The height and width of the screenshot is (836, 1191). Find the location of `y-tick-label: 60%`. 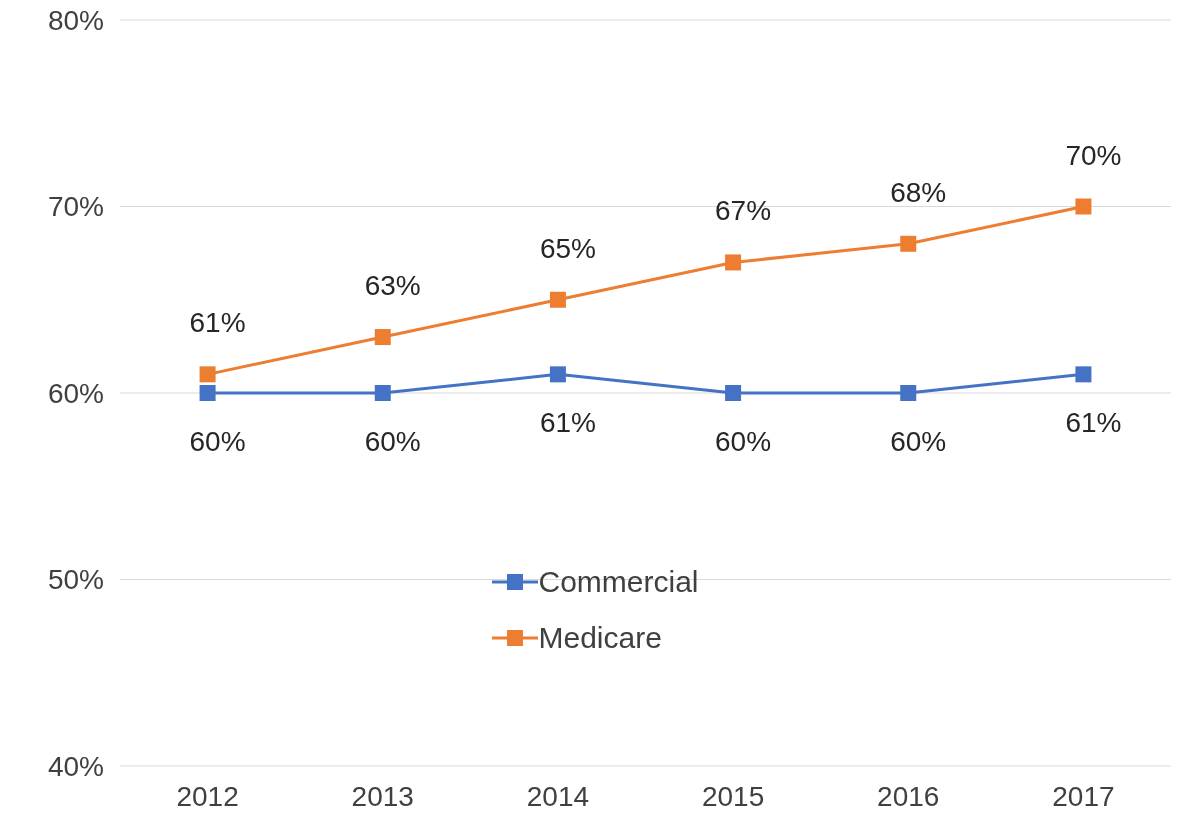

y-tick-label: 60% is located at coordinates (75, 393).